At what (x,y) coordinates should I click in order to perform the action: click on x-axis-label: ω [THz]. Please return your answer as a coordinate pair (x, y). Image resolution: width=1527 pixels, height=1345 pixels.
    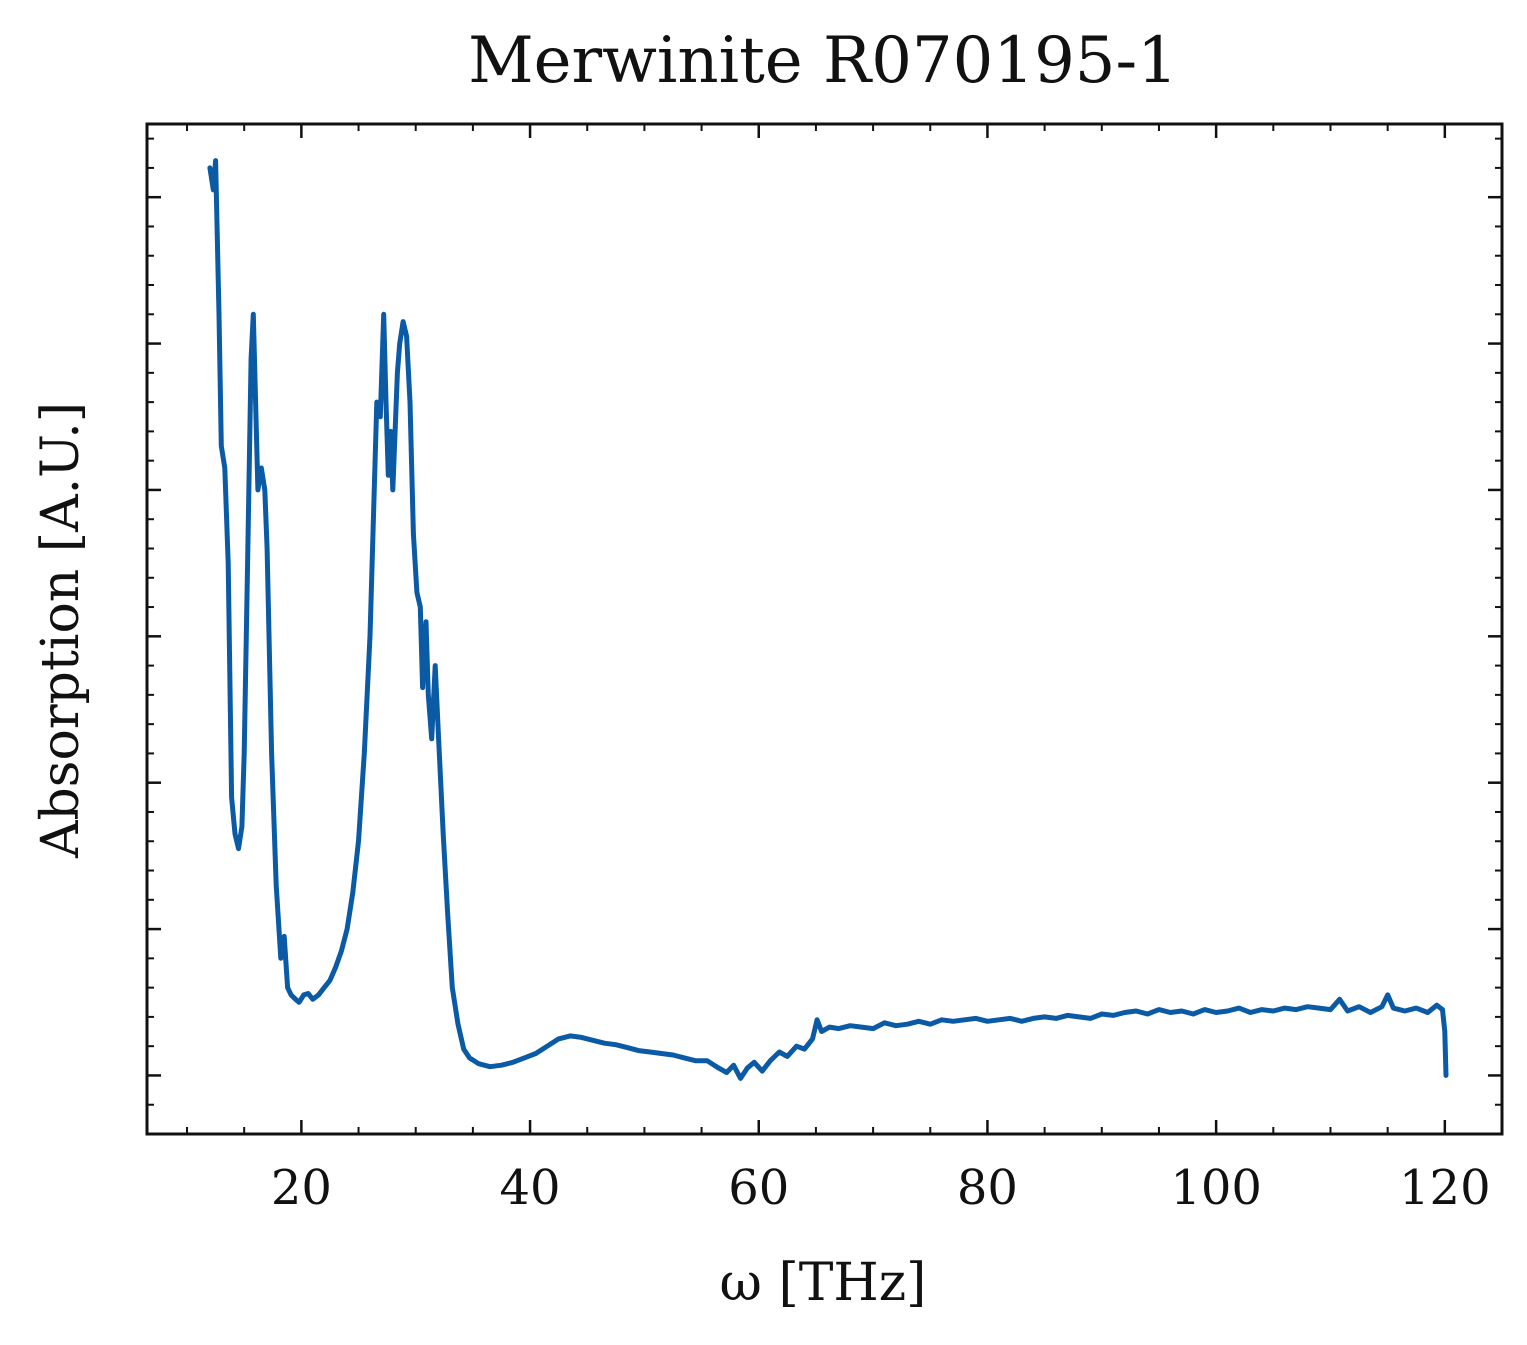
    Looking at the image, I should click on (823, 1283).